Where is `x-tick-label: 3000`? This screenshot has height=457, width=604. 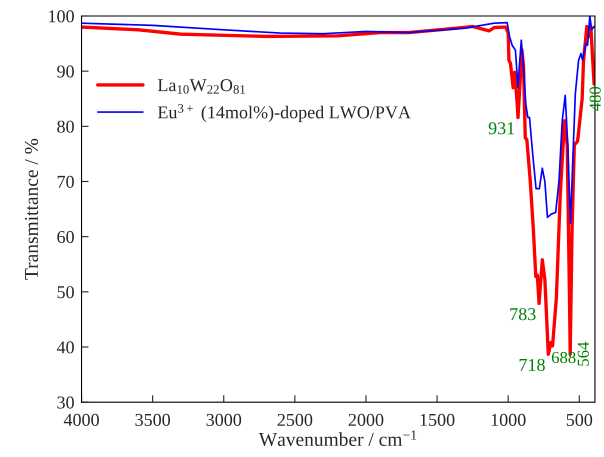
x-tick-label: 3000 is located at coordinates (224, 420).